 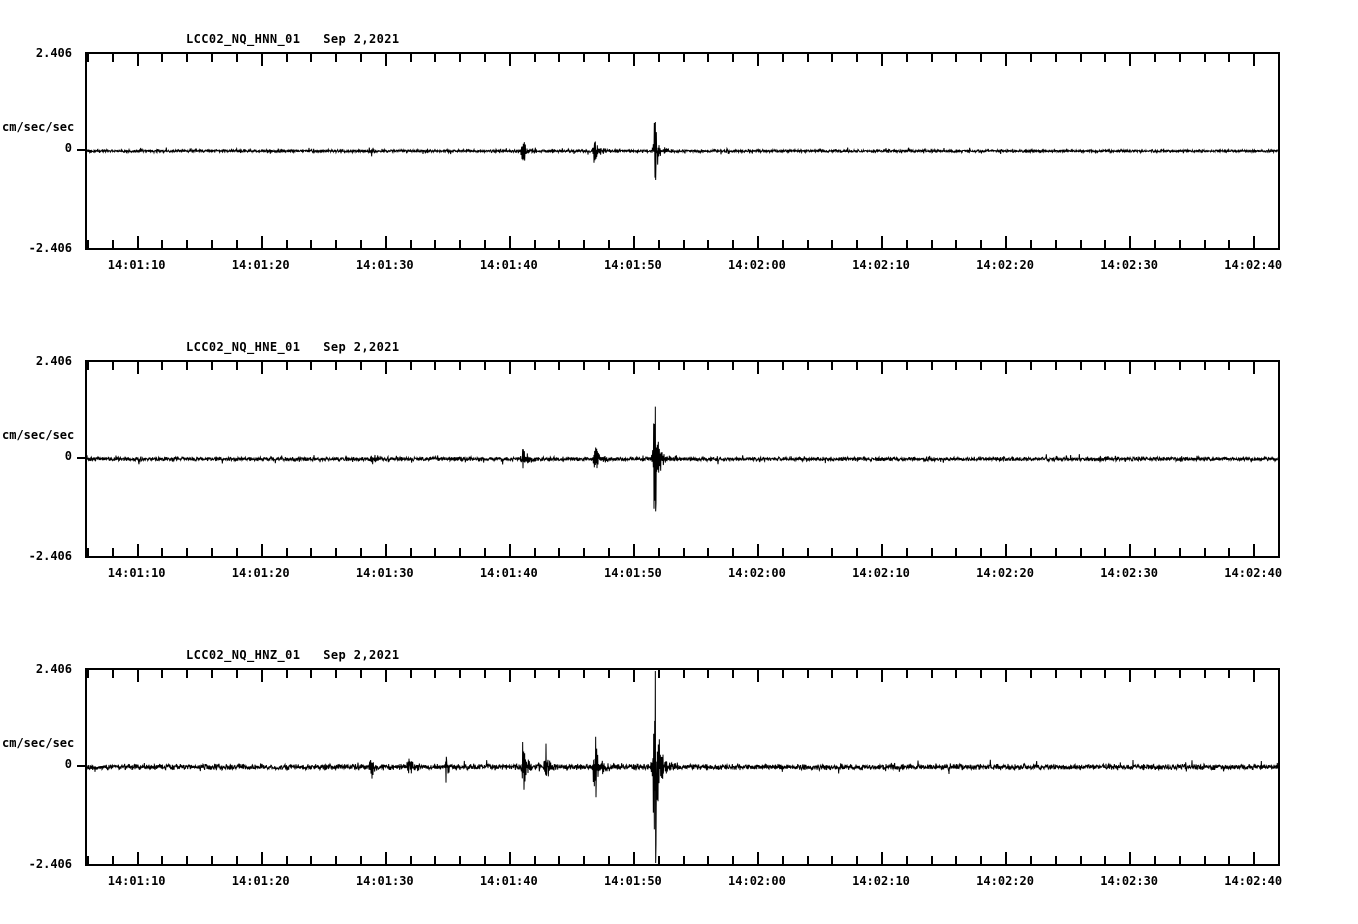 I want to click on x-axis-tick-label: 14:01:30, so click(x=384, y=881).